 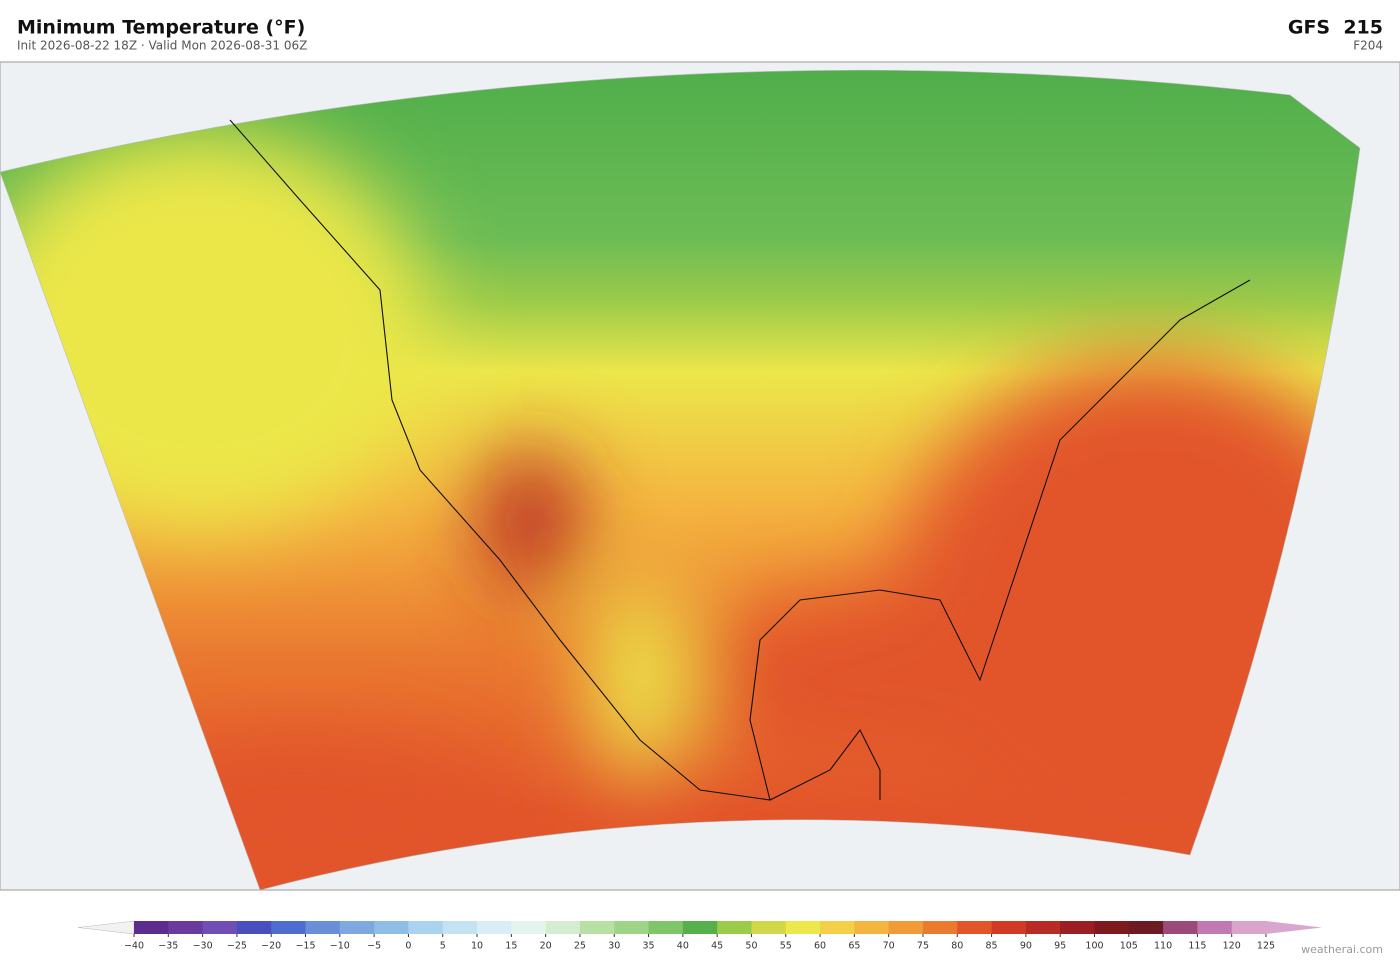 I want to click on colorbar-tick-label: 25, so click(x=580, y=946).